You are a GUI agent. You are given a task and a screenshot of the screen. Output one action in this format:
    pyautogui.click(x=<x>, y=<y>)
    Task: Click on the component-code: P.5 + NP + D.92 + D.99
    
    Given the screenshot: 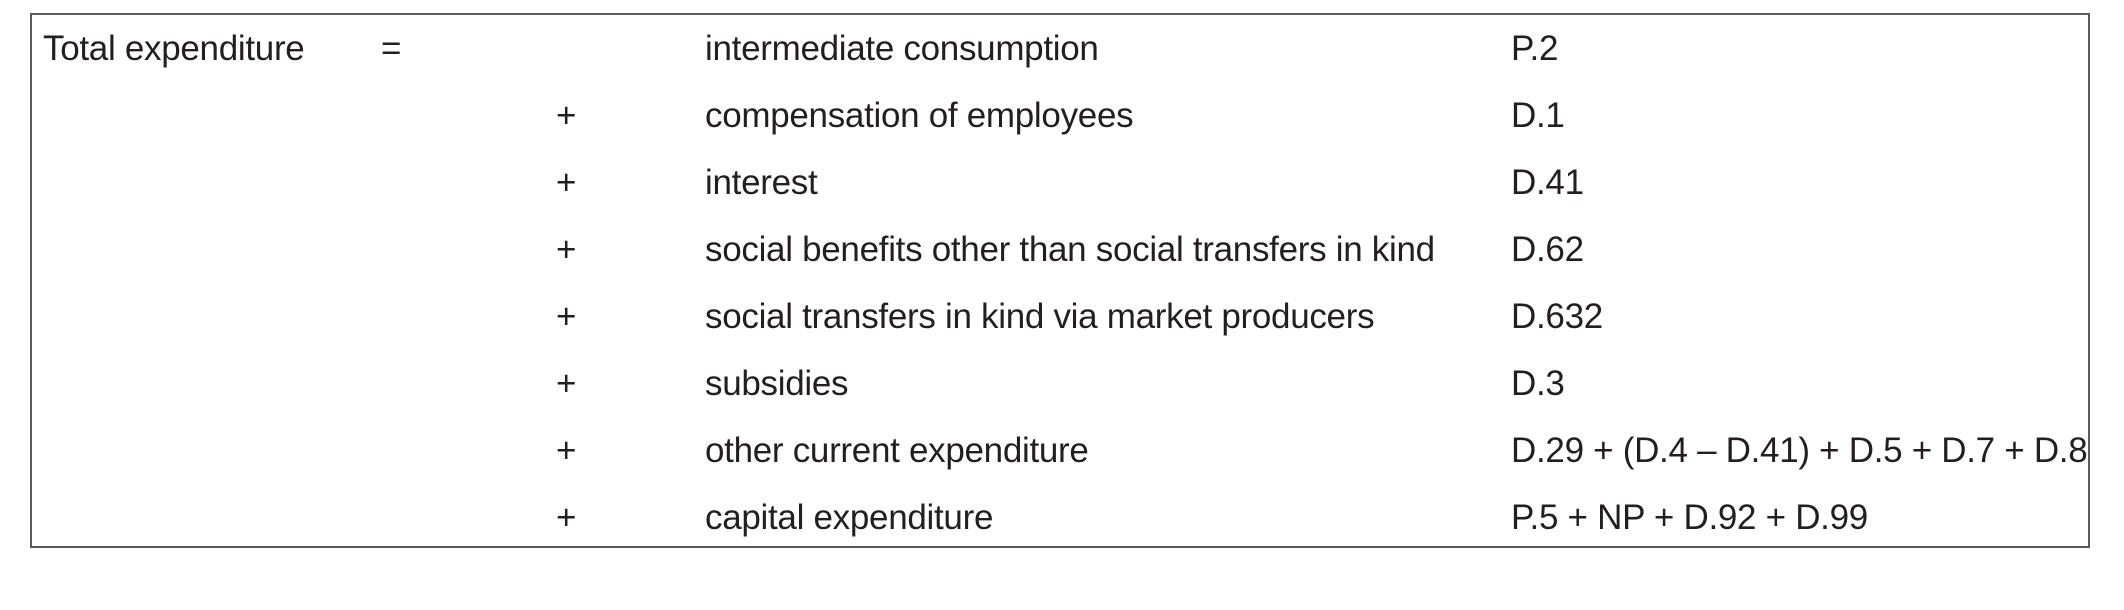 What is the action you would take?
    pyautogui.click(x=1689, y=517)
    